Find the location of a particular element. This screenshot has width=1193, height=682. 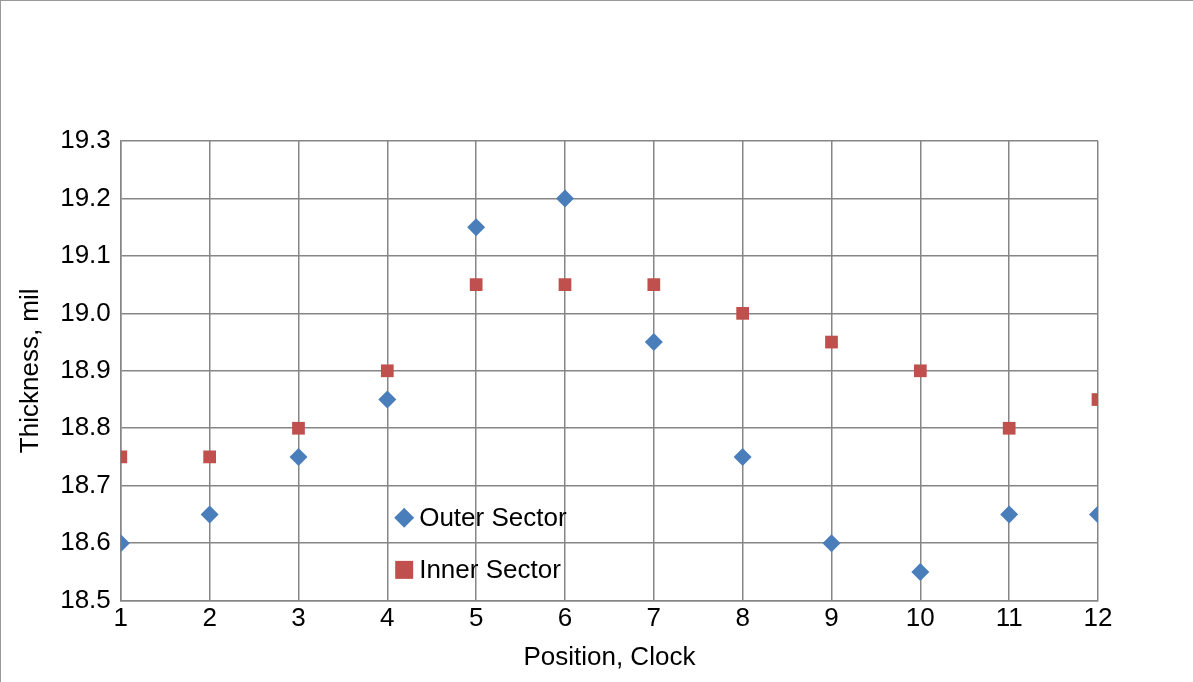

y-tick-label: 19.0 is located at coordinates (85, 311).